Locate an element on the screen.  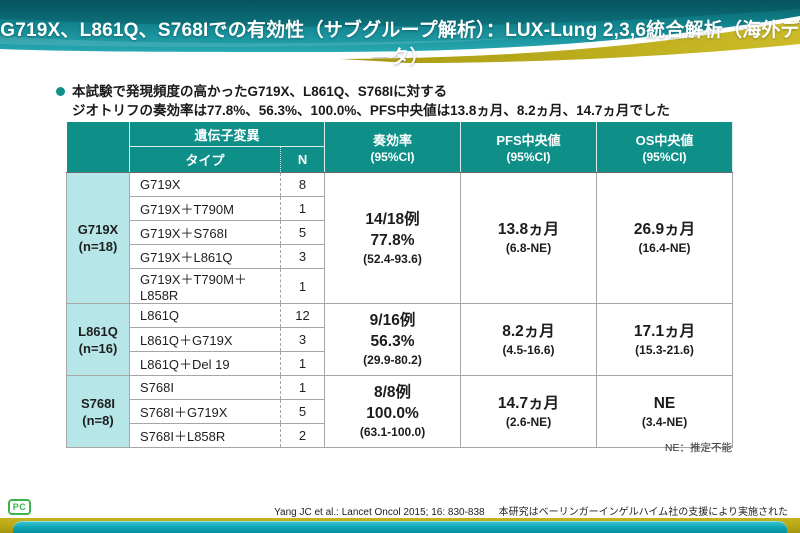
orr-cell-l861q: 9/16例 56.3% (29.9-80.2) is located at coordinates (393, 339).